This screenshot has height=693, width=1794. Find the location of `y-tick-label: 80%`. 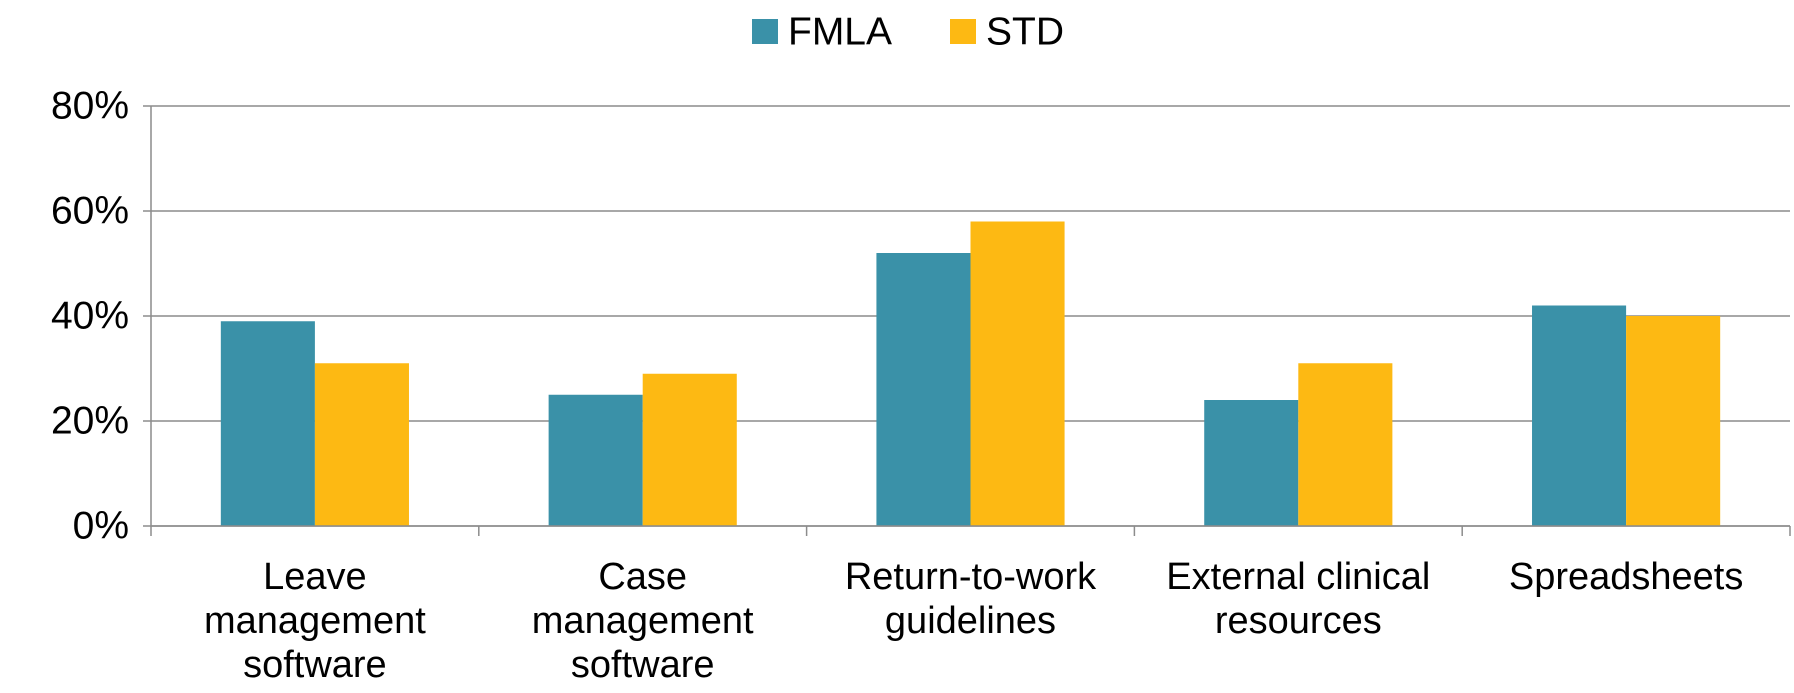

y-tick-label: 80% is located at coordinates (90, 105).